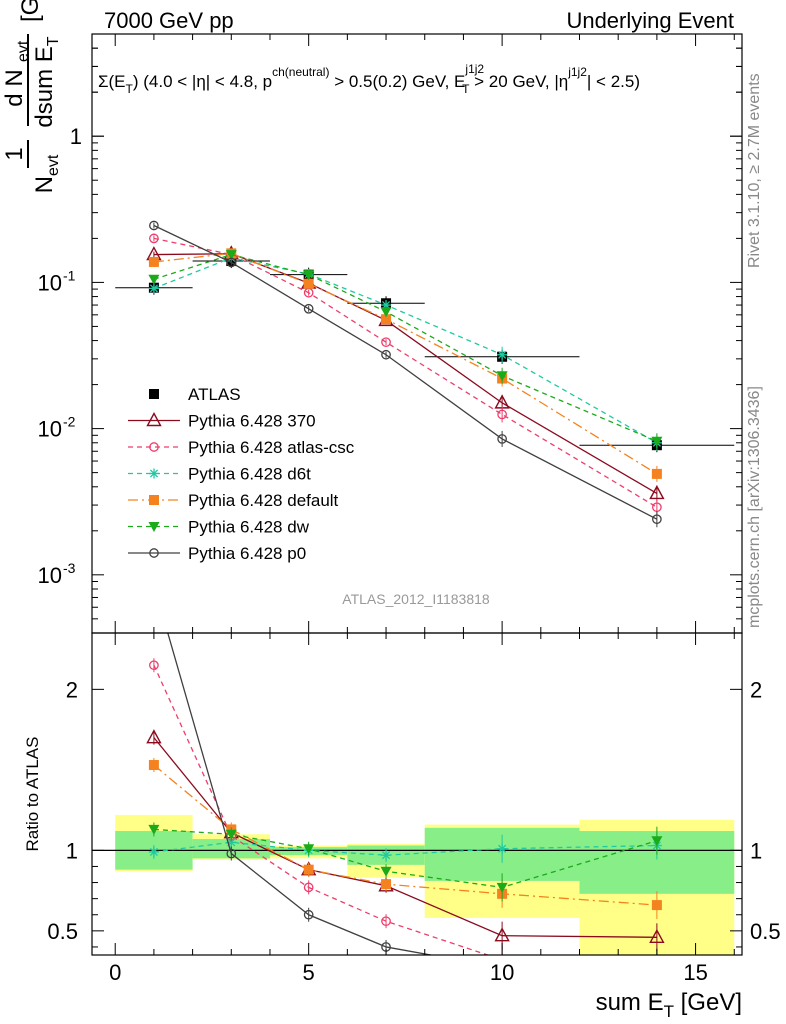 The height and width of the screenshot is (1024, 786). What do you see at coordinates (756, 850) in the screenshot?
I see `ratio-y-tick-right-1: 1` at bounding box center [756, 850].